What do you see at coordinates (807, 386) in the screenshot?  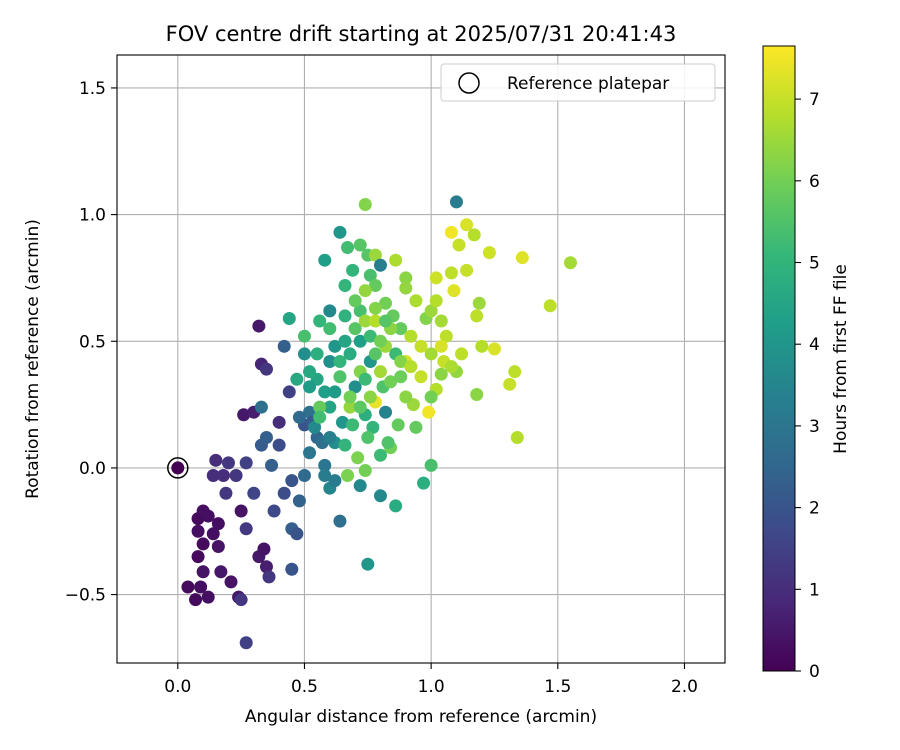 I see `colorbar-ticks: 0 1 2 3 4 5 6 7` at bounding box center [807, 386].